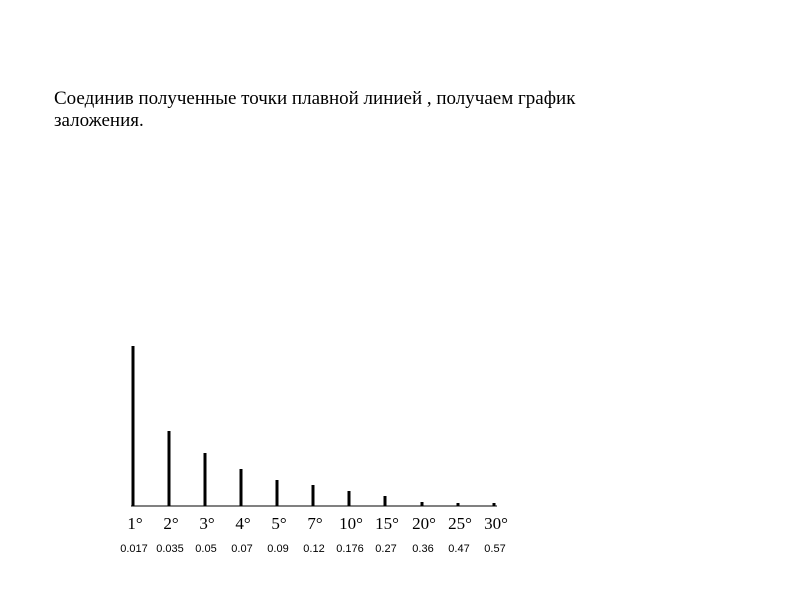  What do you see at coordinates (241, 549) in the screenshot?
I see `value-label-4: 0.07` at bounding box center [241, 549].